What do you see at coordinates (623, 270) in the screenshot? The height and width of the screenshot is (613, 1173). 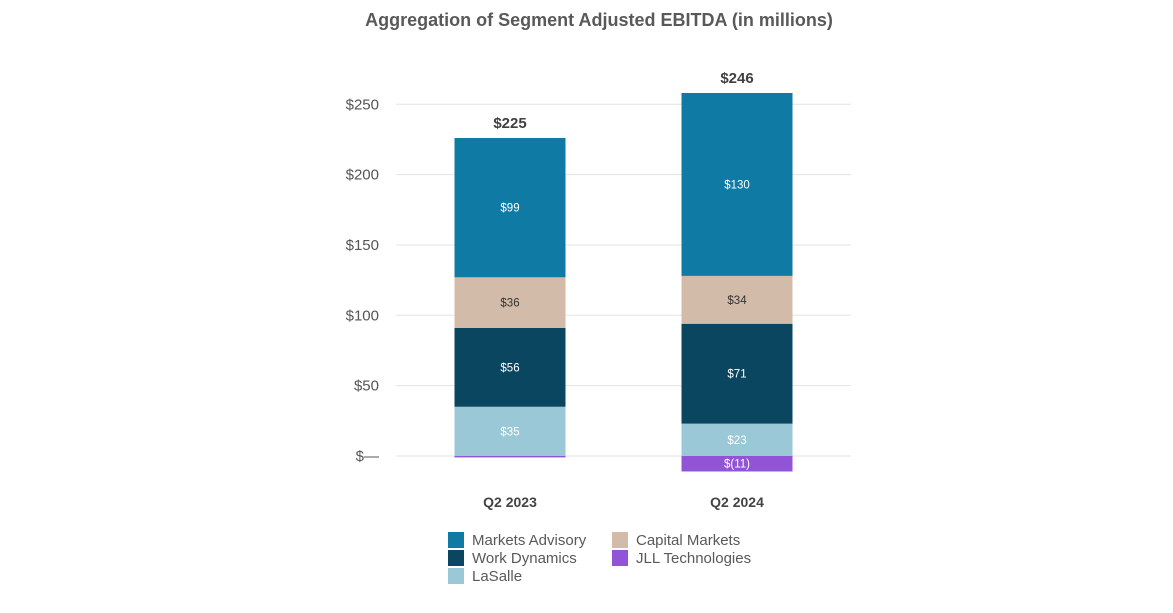 I see `data-labels: $35 $56 $36 $99 $225 $23 $71 $34 $130 $(11) $246` at bounding box center [623, 270].